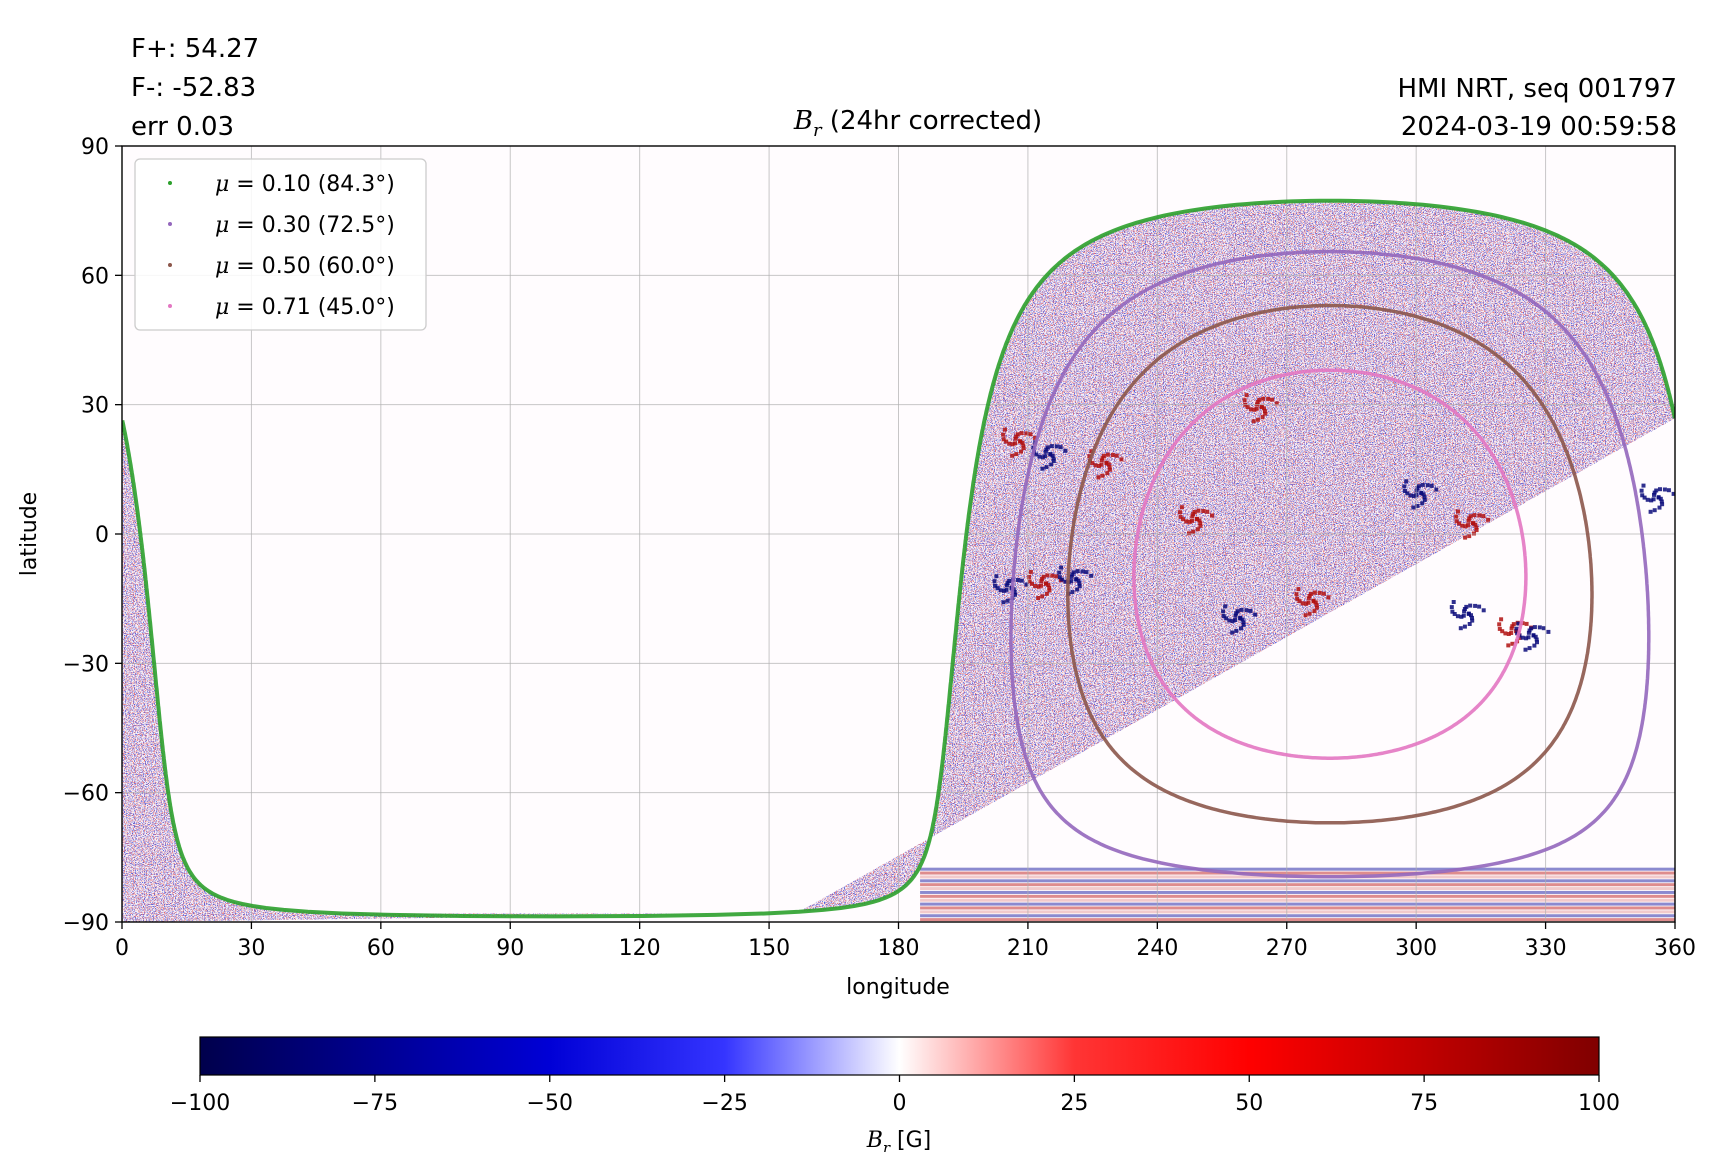 The width and height of the screenshot is (1728, 1152). Describe the element at coordinates (86, 923) in the screenshot. I see `y-tick-label: −90` at that location.